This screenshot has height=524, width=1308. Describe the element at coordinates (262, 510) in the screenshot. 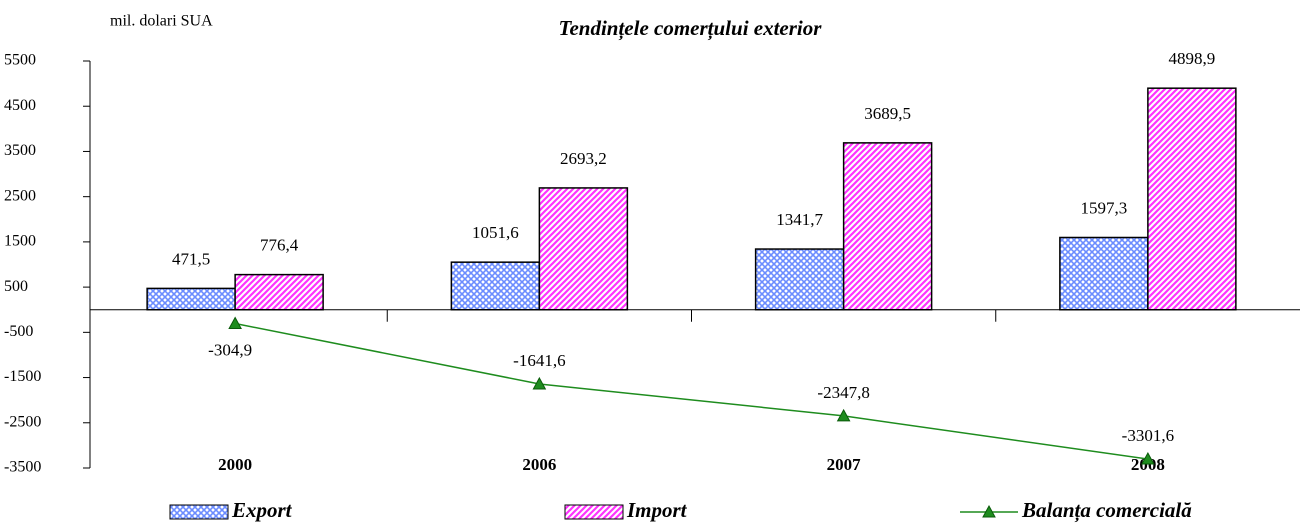

I see `legend-label: Export` at that location.